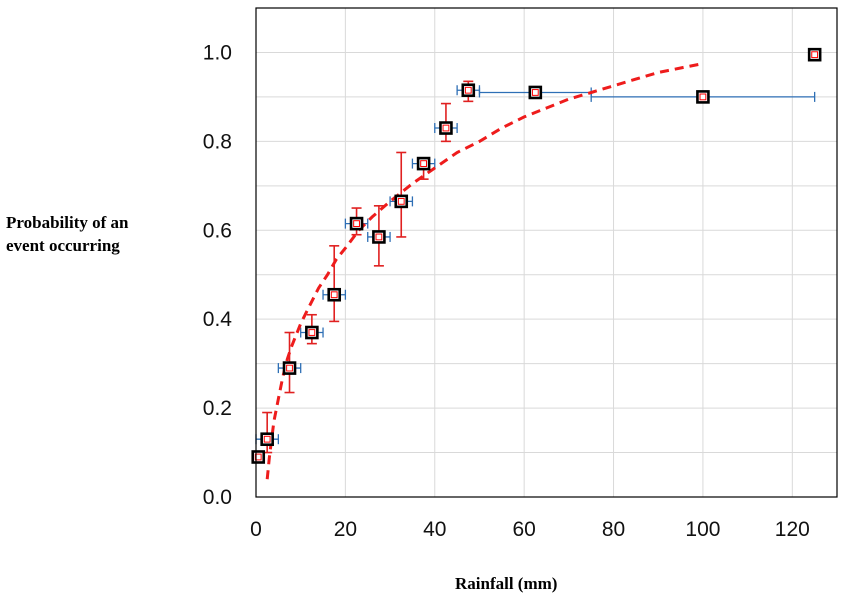 This screenshot has height=607, width=850. Describe the element at coordinates (63, 245) in the screenshot. I see `y-axis-label-line-2: event occurring` at that location.